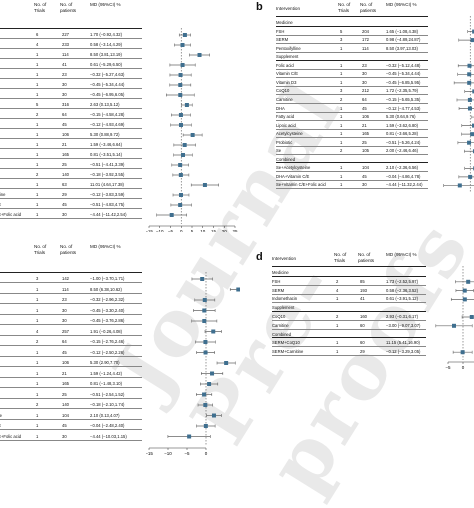 The height and width of the screenshot is (508, 474). I want to click on row-md: 1.73 (−2.52,5.97), so click(402, 281).